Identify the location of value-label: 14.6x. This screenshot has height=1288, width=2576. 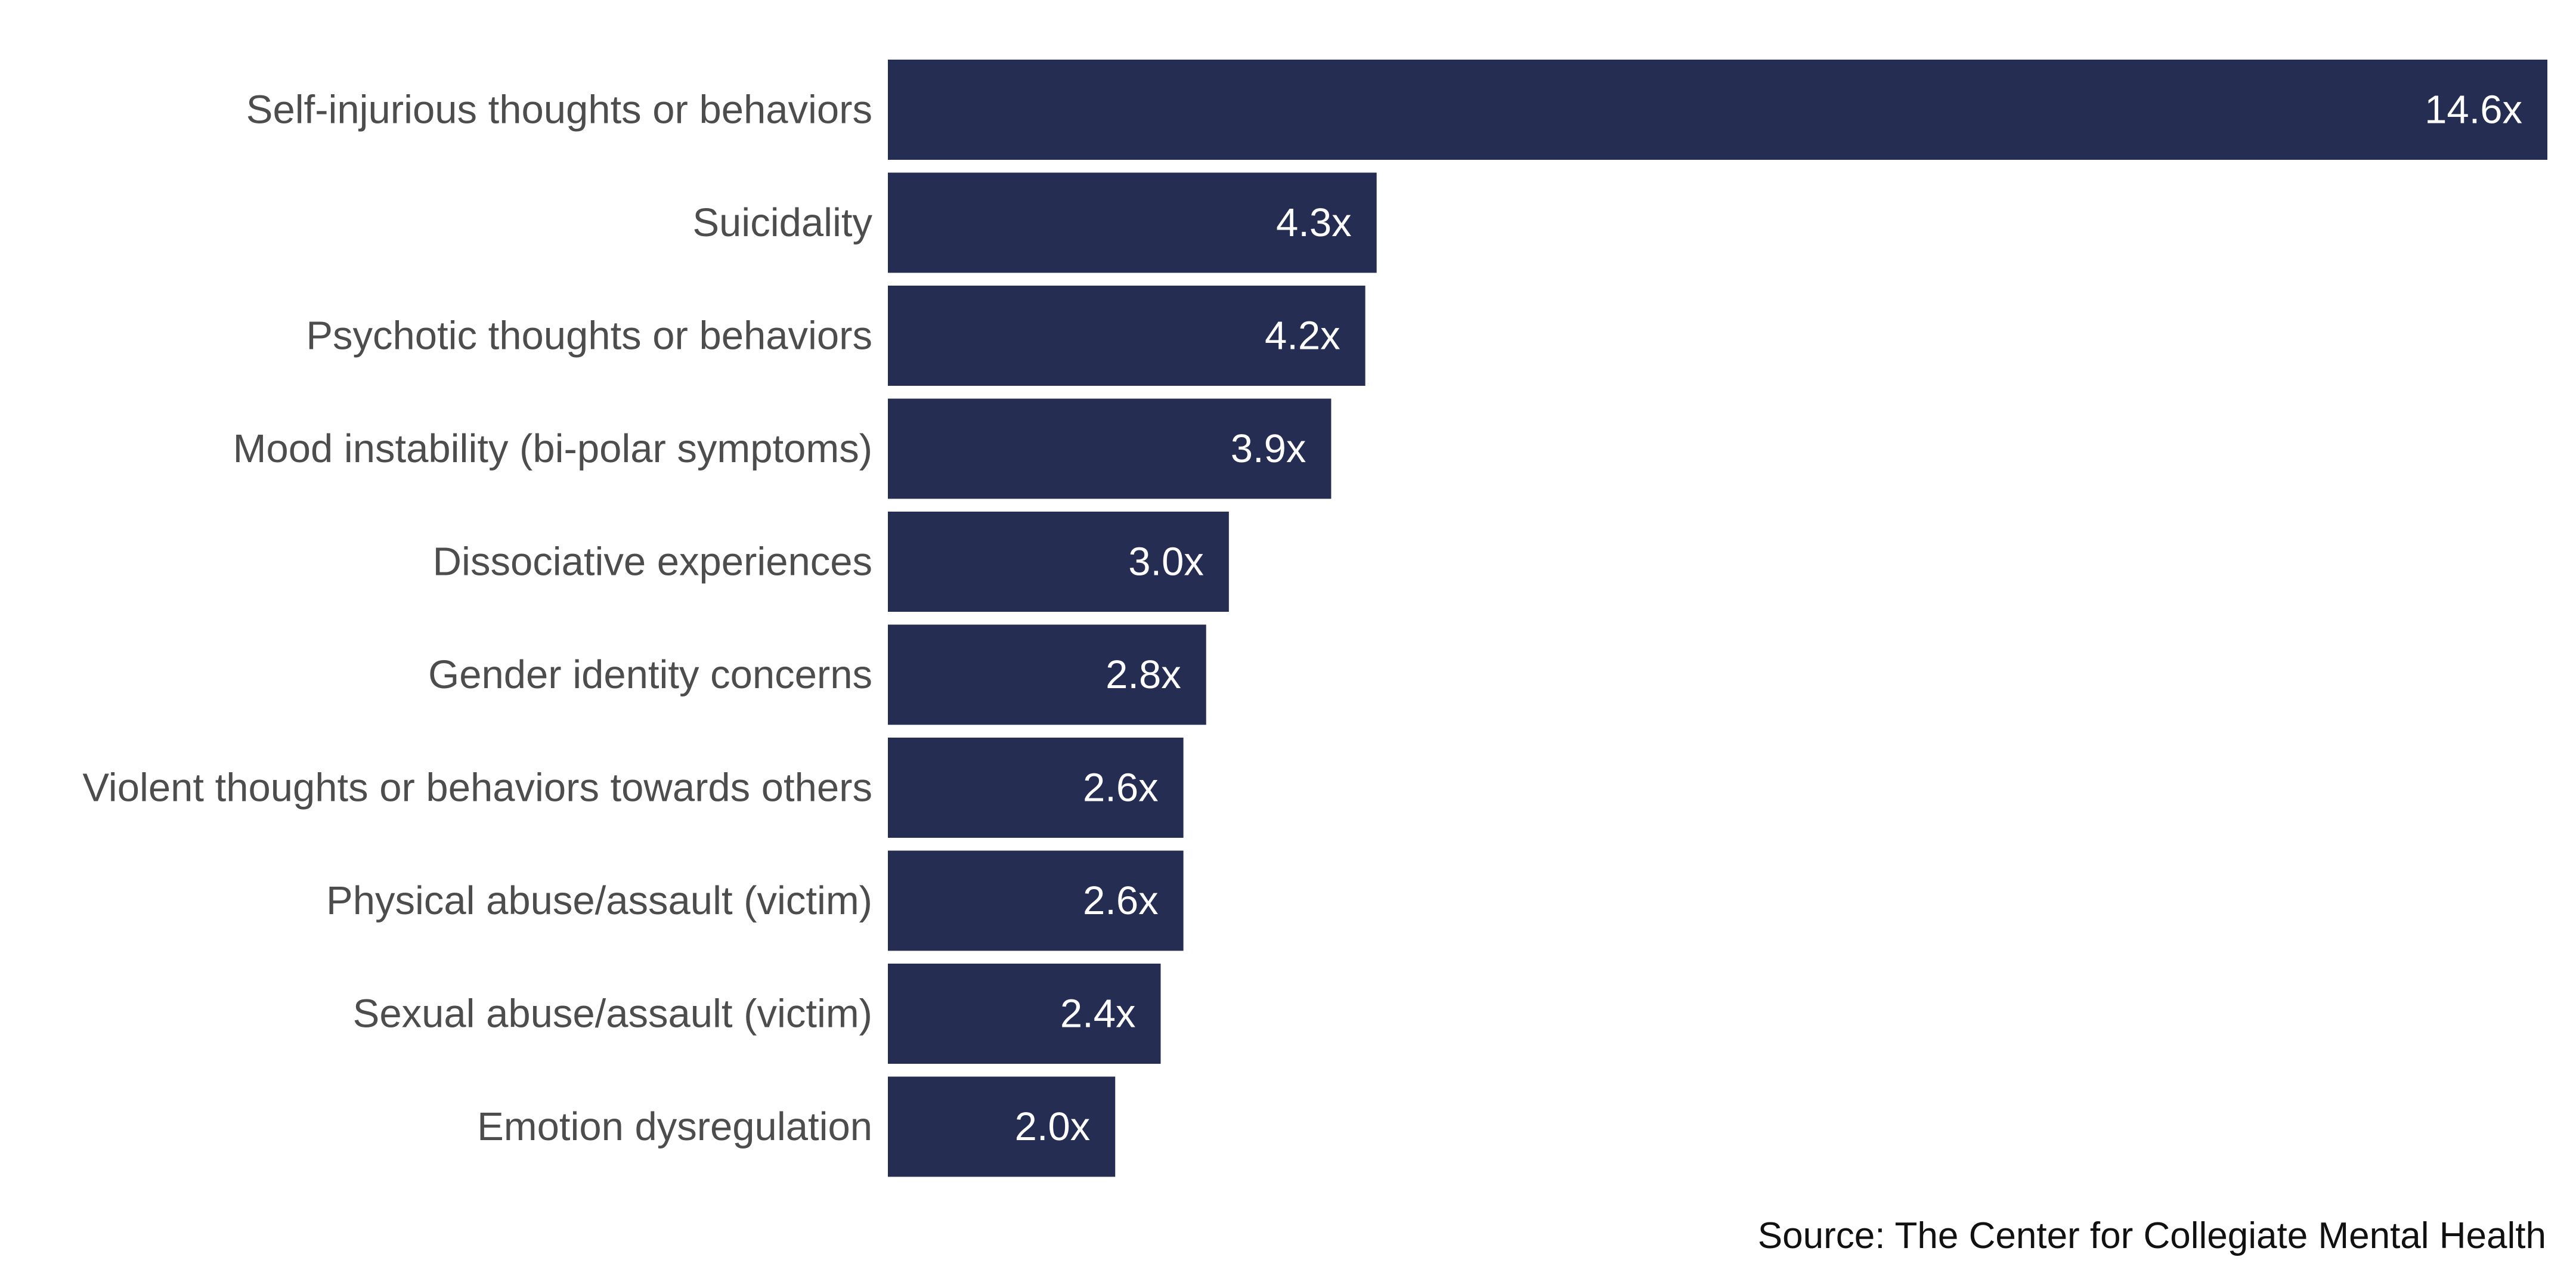
(2474, 110).